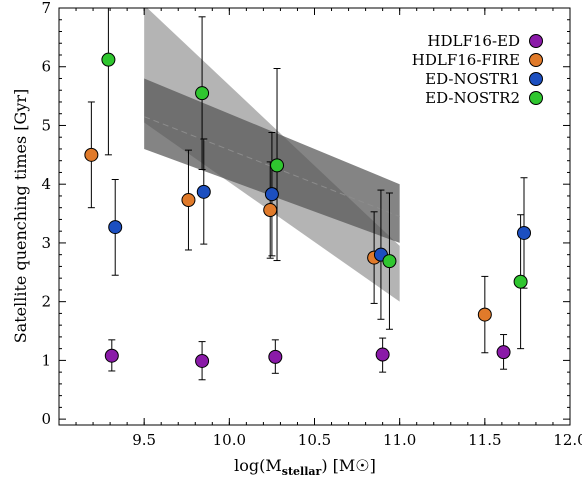 This screenshot has height=481, width=582. I want to click on x-tick-label-5: 12.0, so click(567, 440).